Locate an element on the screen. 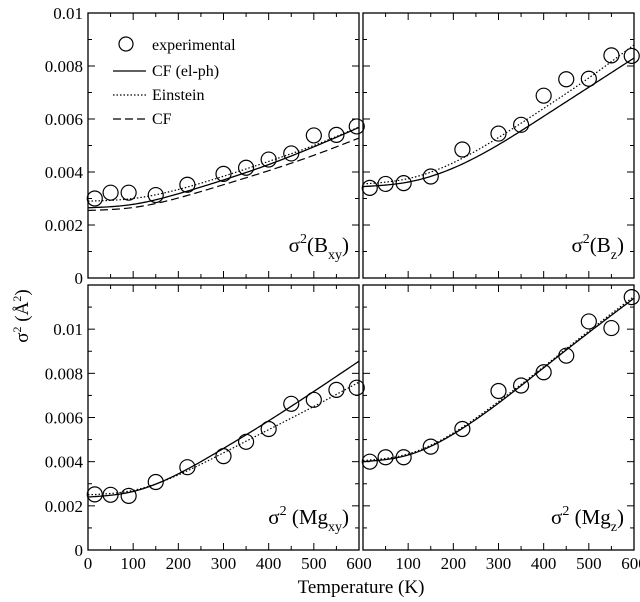 Image resolution: width=640 pixels, height=602 pixels. legend-label-cf: CF is located at coordinates (162, 119).